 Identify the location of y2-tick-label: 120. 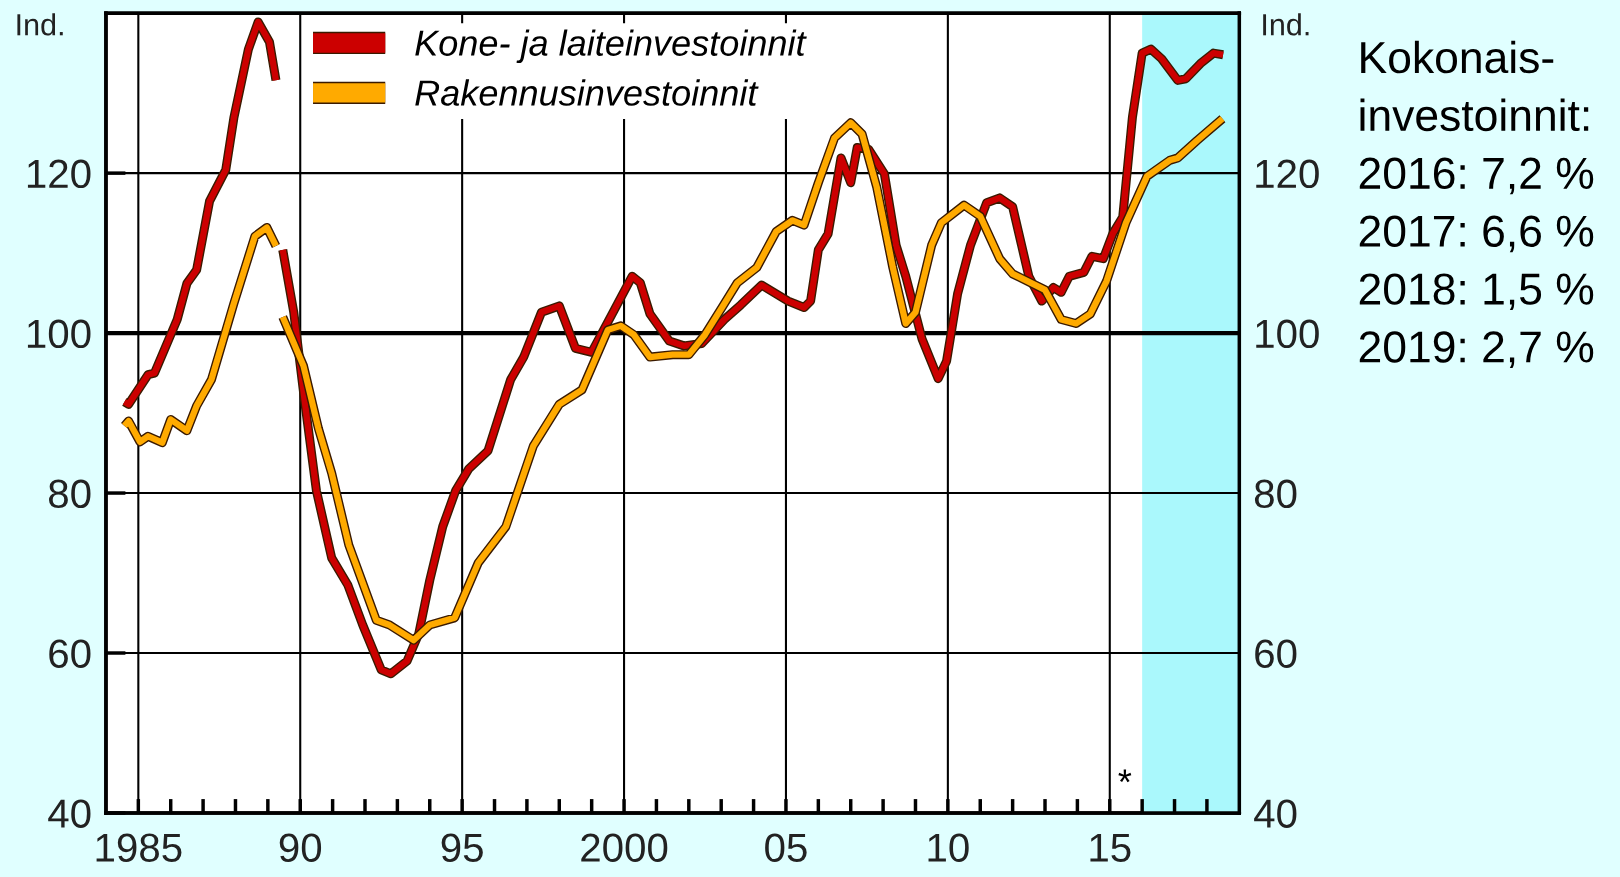
(1287, 174).